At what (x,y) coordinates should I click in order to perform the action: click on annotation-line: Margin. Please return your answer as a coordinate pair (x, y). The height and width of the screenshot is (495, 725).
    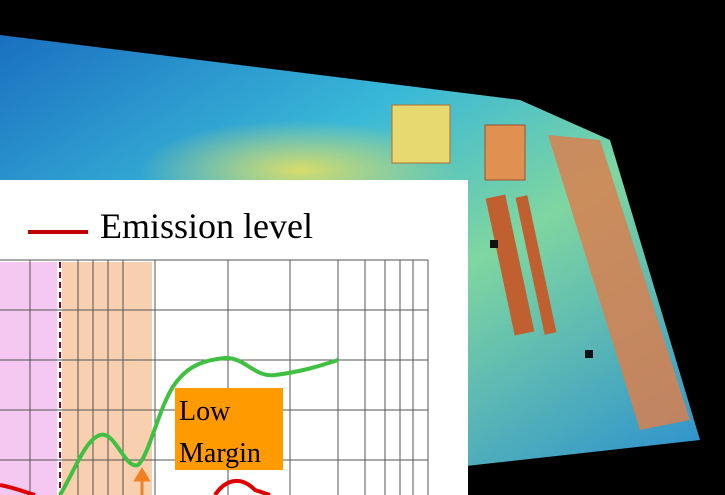
    Looking at the image, I should click on (220, 453).